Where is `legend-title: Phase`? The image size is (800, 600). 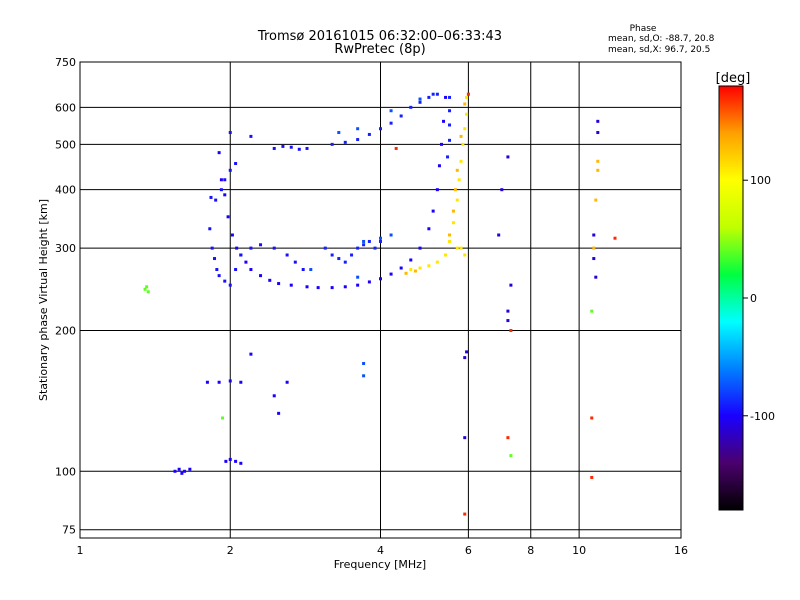 legend-title: Phase is located at coordinates (643, 29).